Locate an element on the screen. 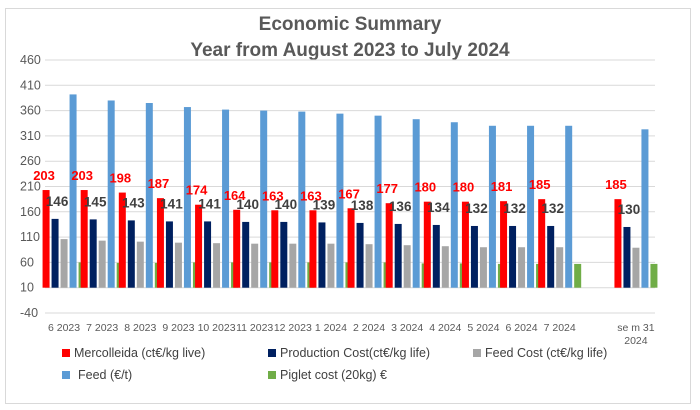  legend-label: Production Cost(ct€/kg life) is located at coordinates (355, 353).